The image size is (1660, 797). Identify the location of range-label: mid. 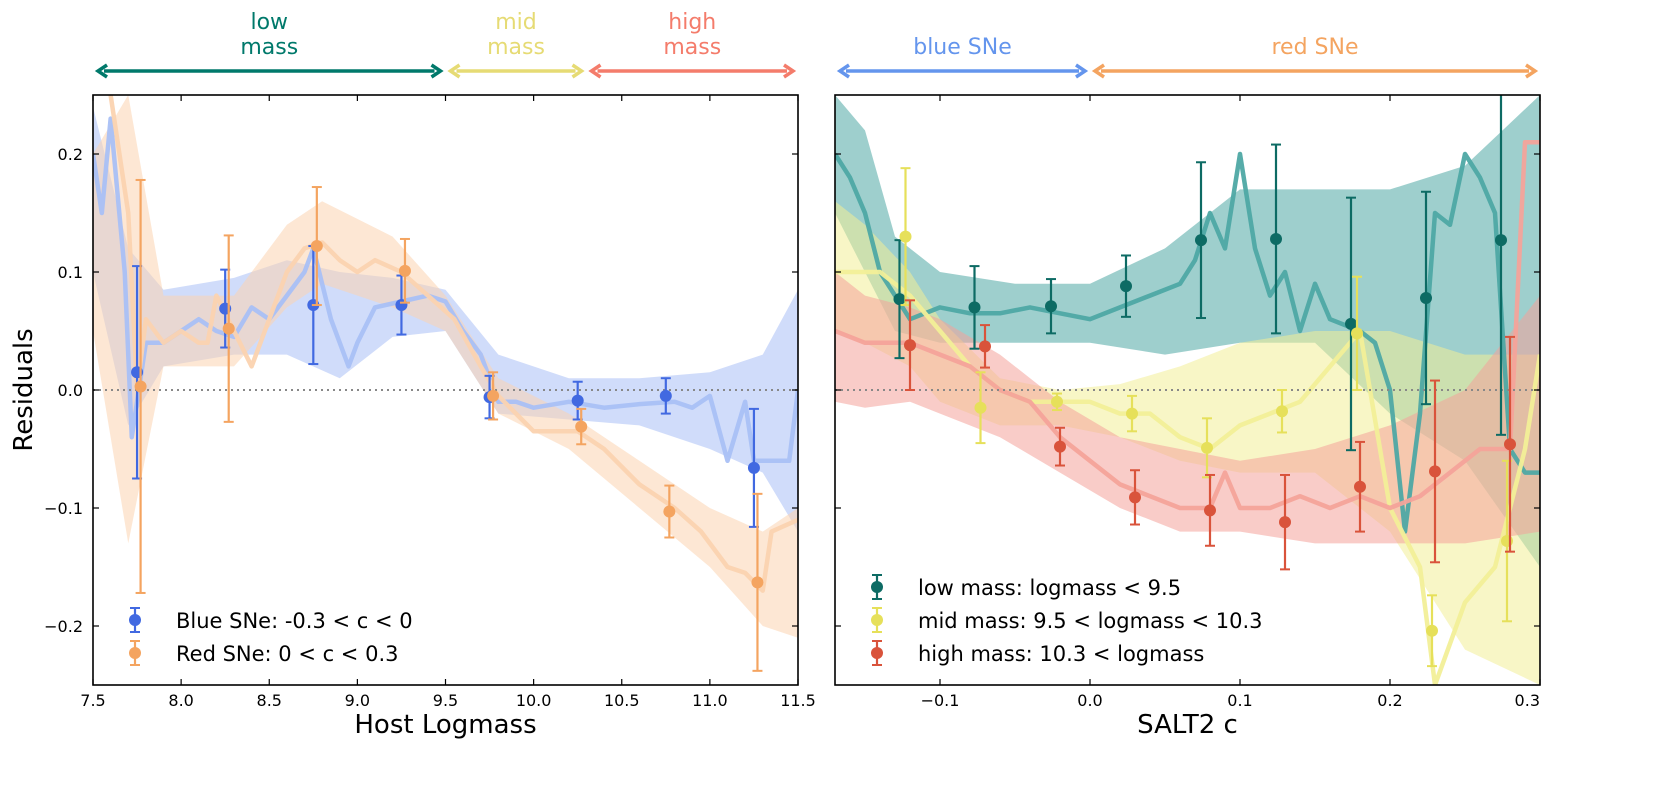
(516, 22).